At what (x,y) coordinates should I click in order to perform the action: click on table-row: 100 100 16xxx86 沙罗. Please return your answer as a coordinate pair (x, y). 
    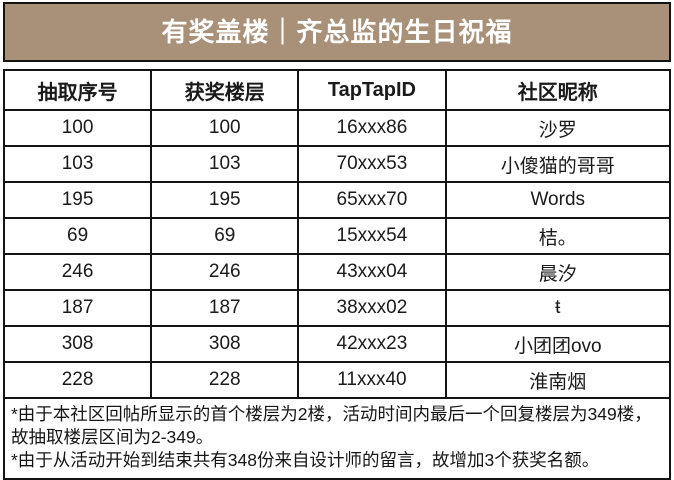
    Looking at the image, I should click on (337, 128).